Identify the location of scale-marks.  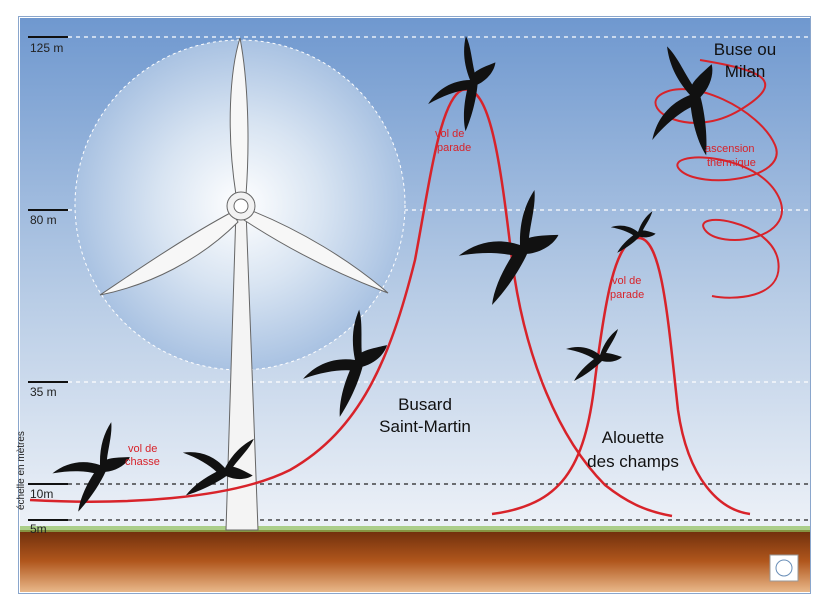
(48, 278).